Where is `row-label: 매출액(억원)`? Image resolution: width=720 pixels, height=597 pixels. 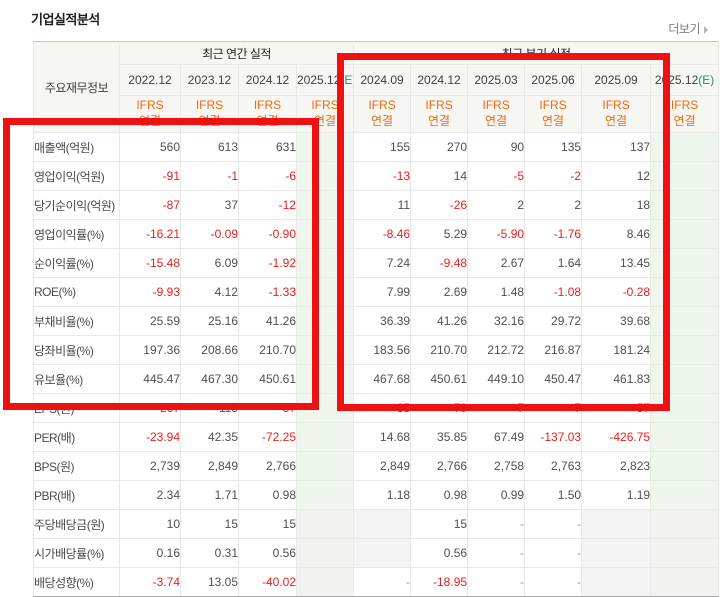 row-label: 매출액(억원) is located at coordinates (76, 147).